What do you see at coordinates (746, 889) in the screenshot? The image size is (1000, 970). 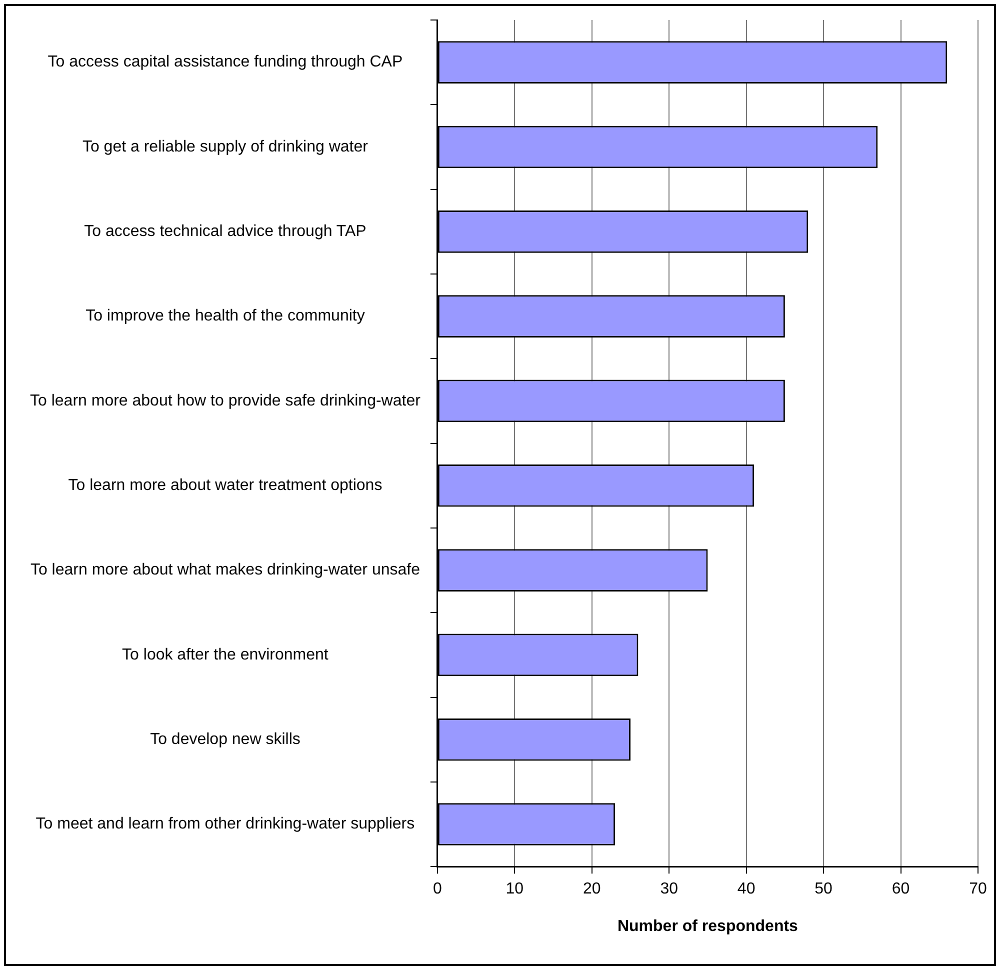 I see `x-tick-label: 40` at bounding box center [746, 889].